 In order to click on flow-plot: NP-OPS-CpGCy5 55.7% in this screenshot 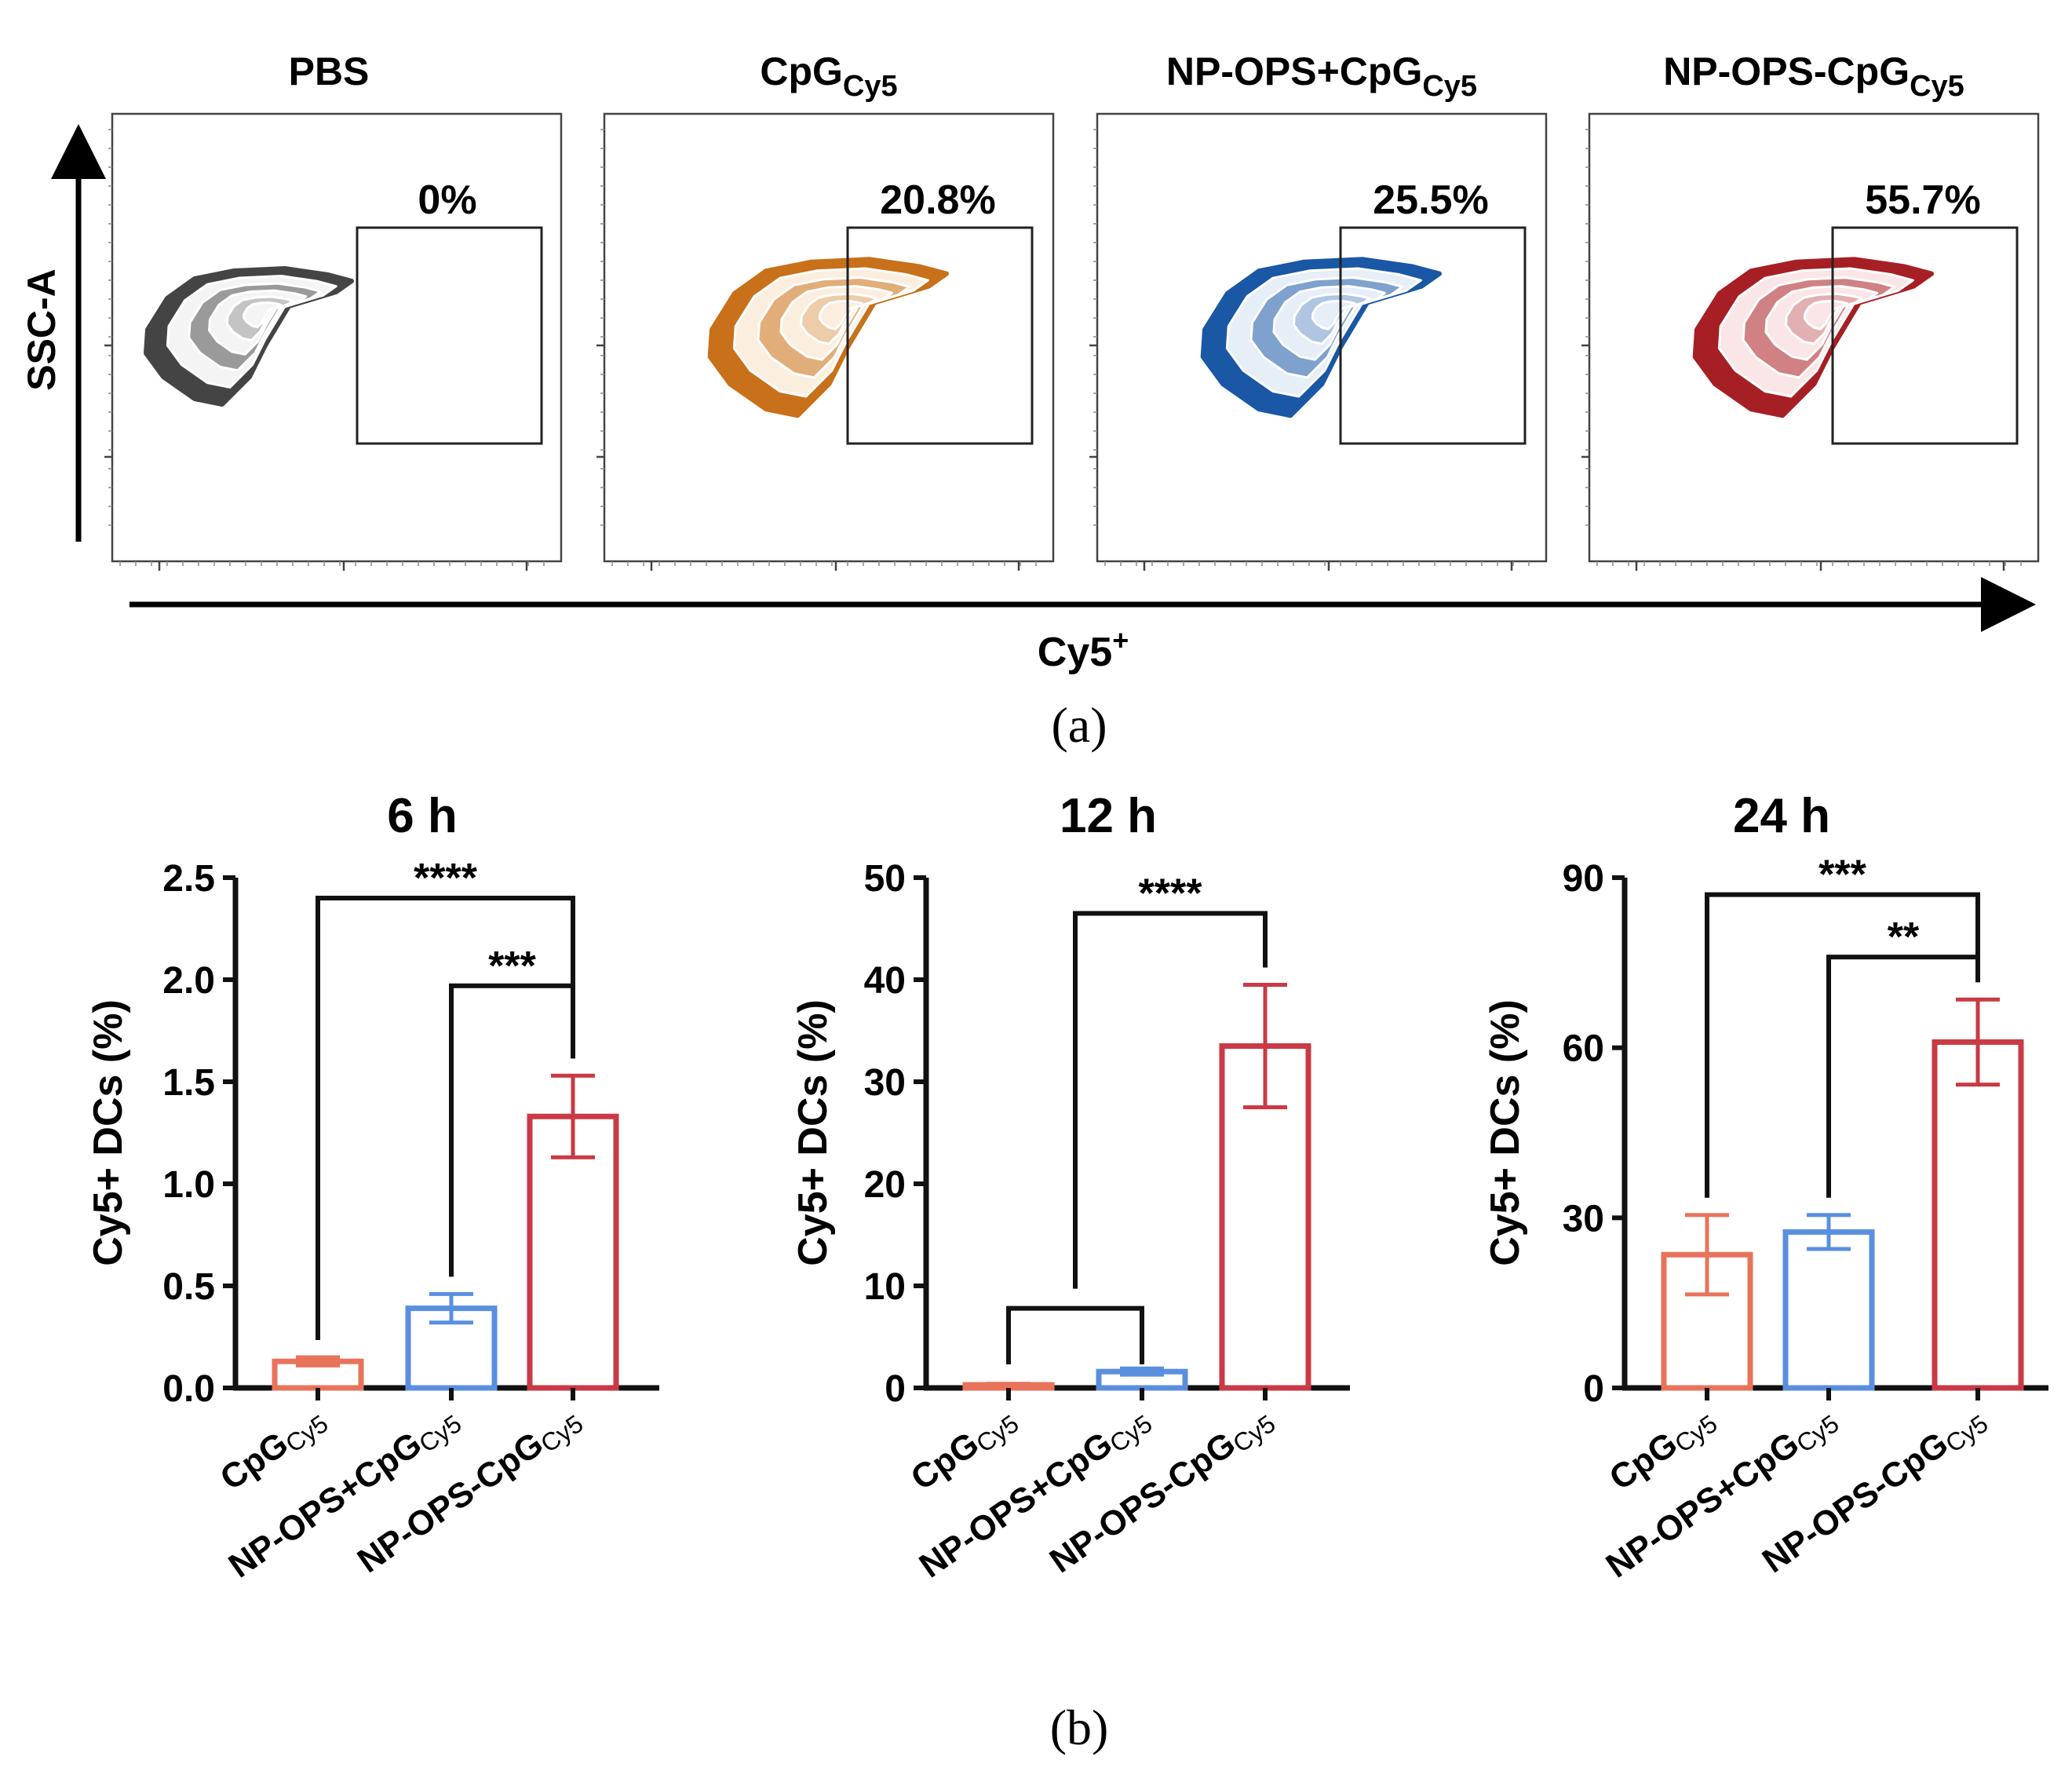, I will do `click(1810, 310)`.